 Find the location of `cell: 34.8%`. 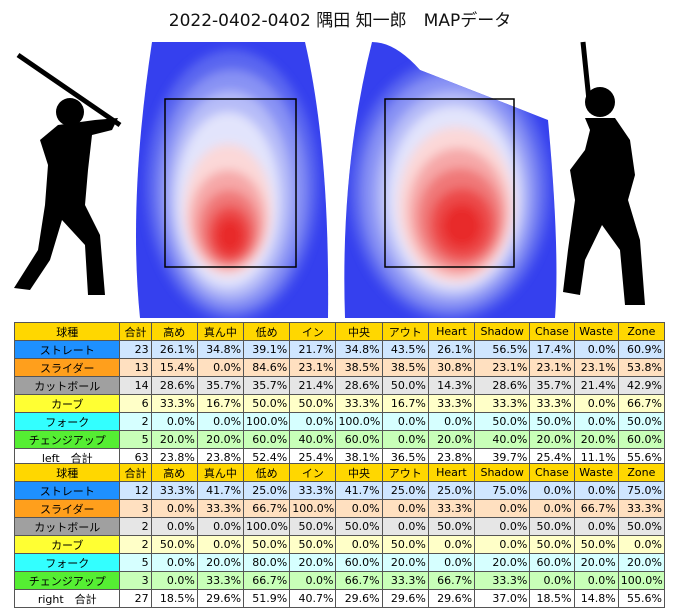

cell: 34.8% is located at coordinates (359, 349).